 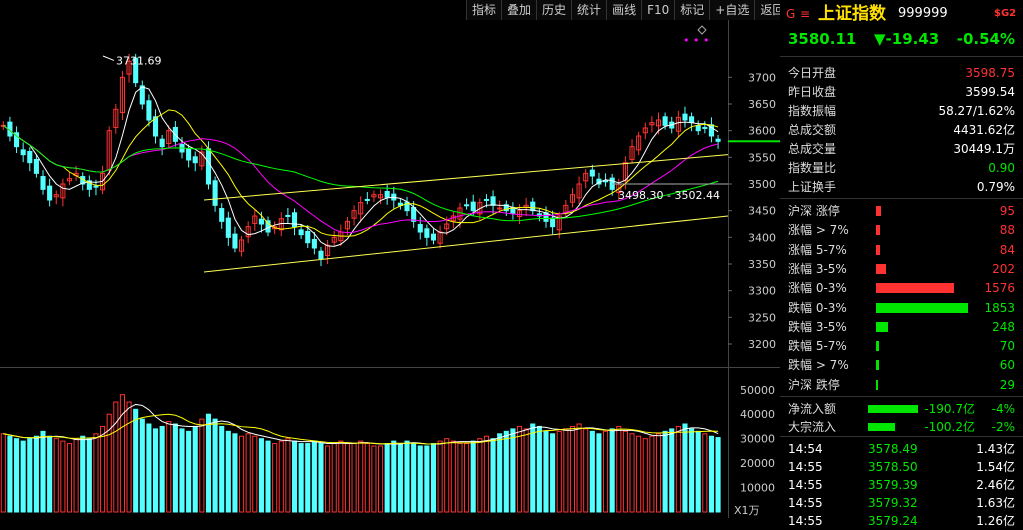 What do you see at coordinates (901, 149) in the screenshot?
I see `stat-row: 总成交量 30449.1万` at bounding box center [901, 149].